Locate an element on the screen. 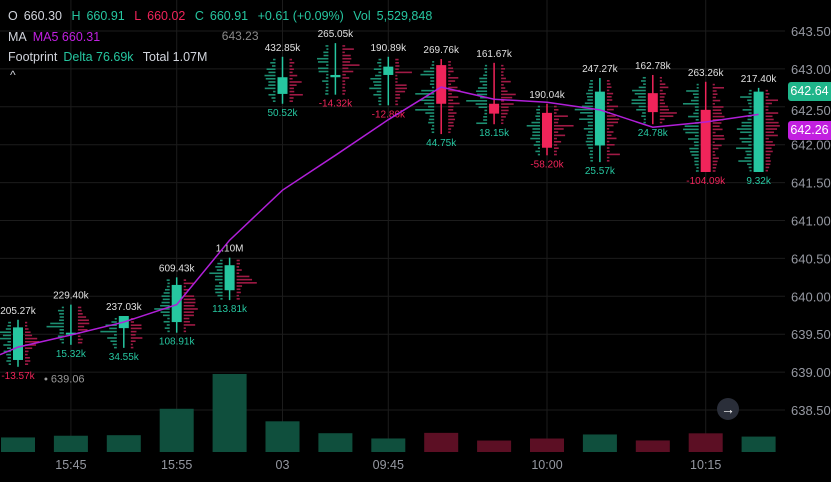  volume-label: Vol is located at coordinates (362, 16).